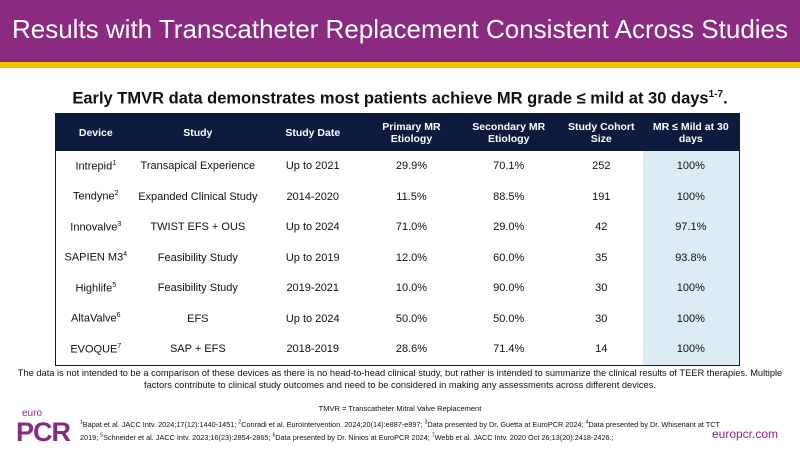 The height and width of the screenshot is (450, 800). I want to click on table-cell: Feasibility Study, so click(197, 257).